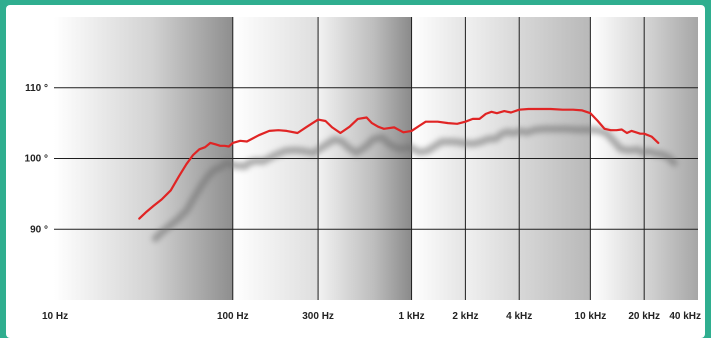 The height and width of the screenshot is (338, 711). What do you see at coordinates (233, 316) in the screenshot?
I see `x-tick-label: 100 Hz` at bounding box center [233, 316].